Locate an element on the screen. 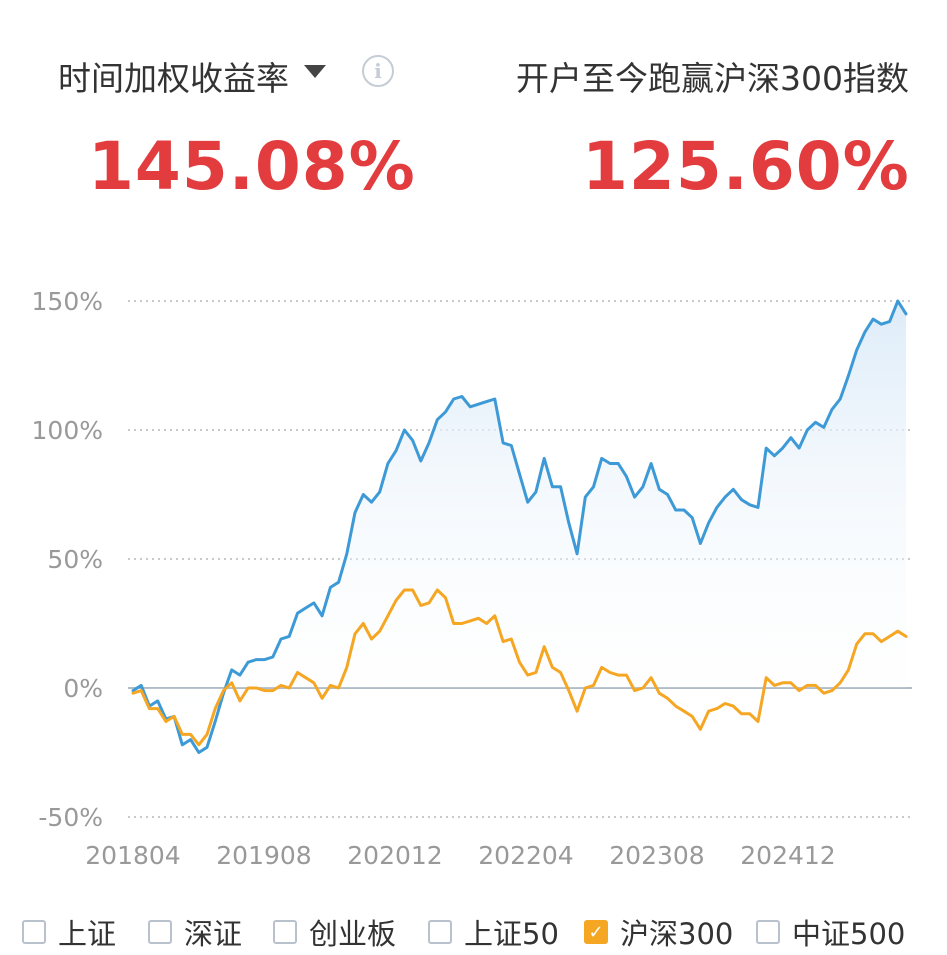  y-axis: 150% 100% 50% 0% -50% is located at coordinates (67, 559).